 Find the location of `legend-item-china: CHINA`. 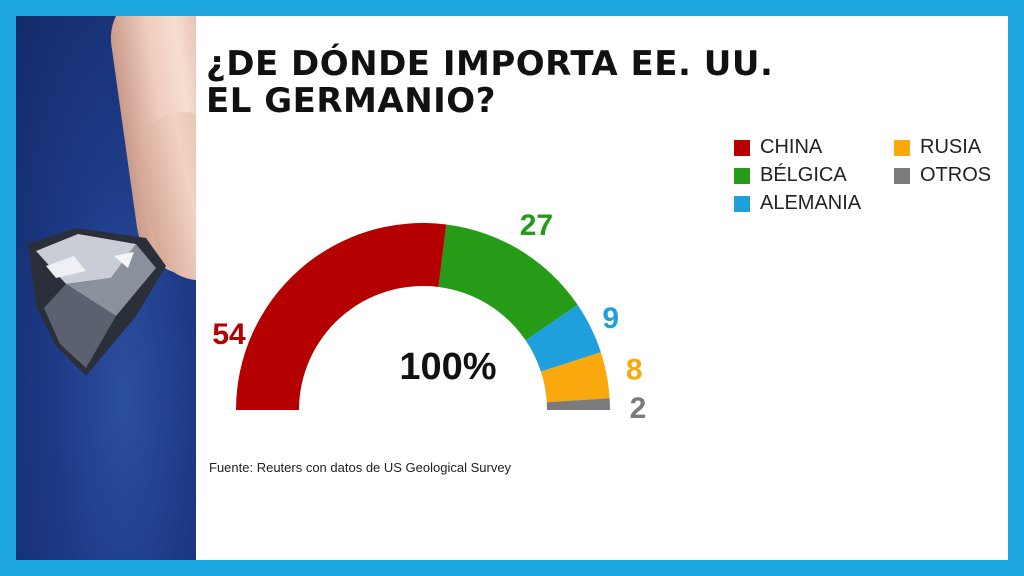

legend-item-china: CHINA is located at coordinates (778, 147).